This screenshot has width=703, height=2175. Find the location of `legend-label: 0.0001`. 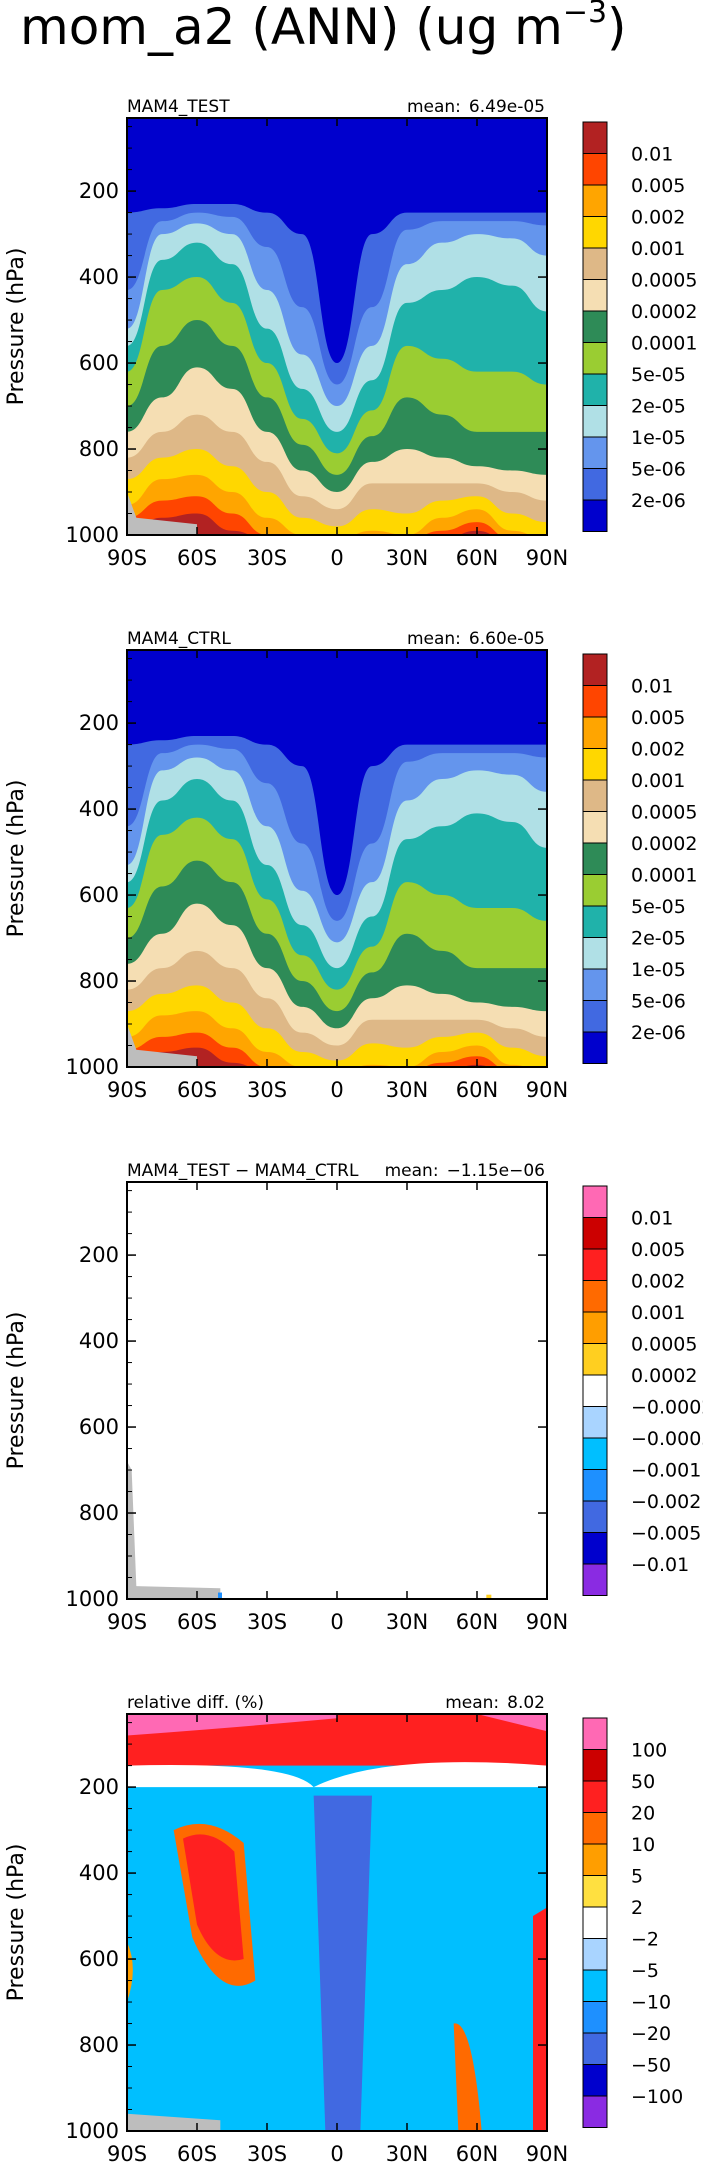

legend-label: 0.0001 is located at coordinates (664, 344).